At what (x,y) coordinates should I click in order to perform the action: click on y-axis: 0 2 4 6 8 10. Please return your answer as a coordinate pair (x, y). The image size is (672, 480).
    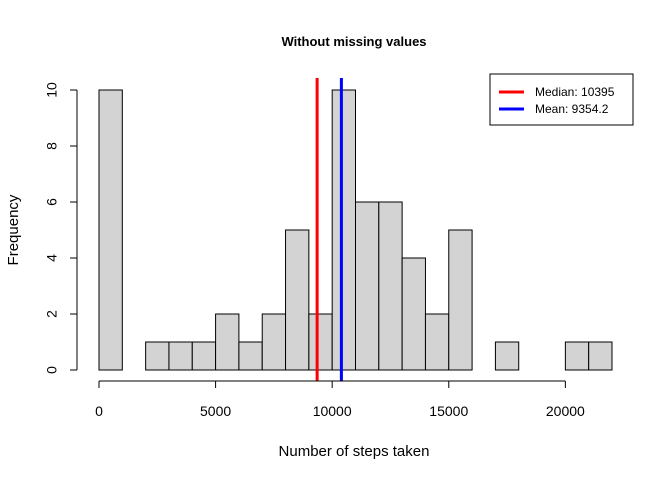
    Looking at the image, I should click on (61, 228).